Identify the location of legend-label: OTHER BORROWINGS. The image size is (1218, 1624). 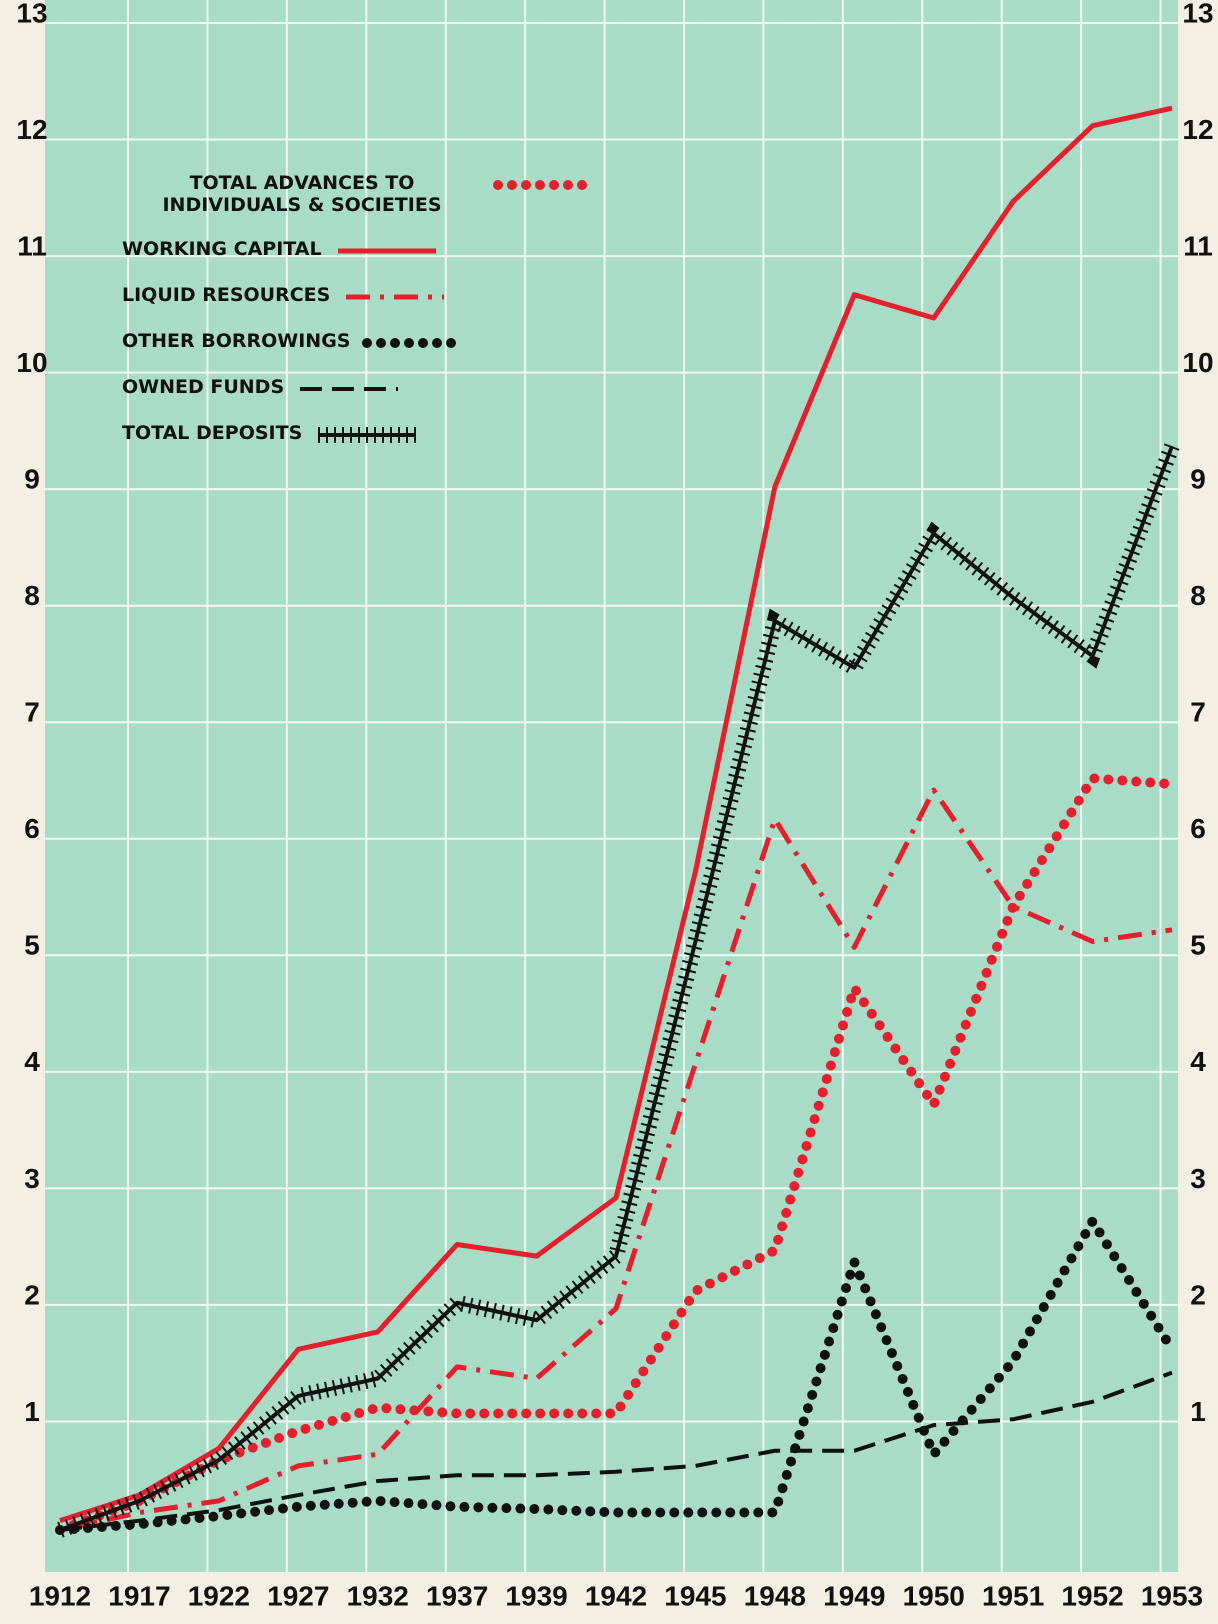
(236, 341).